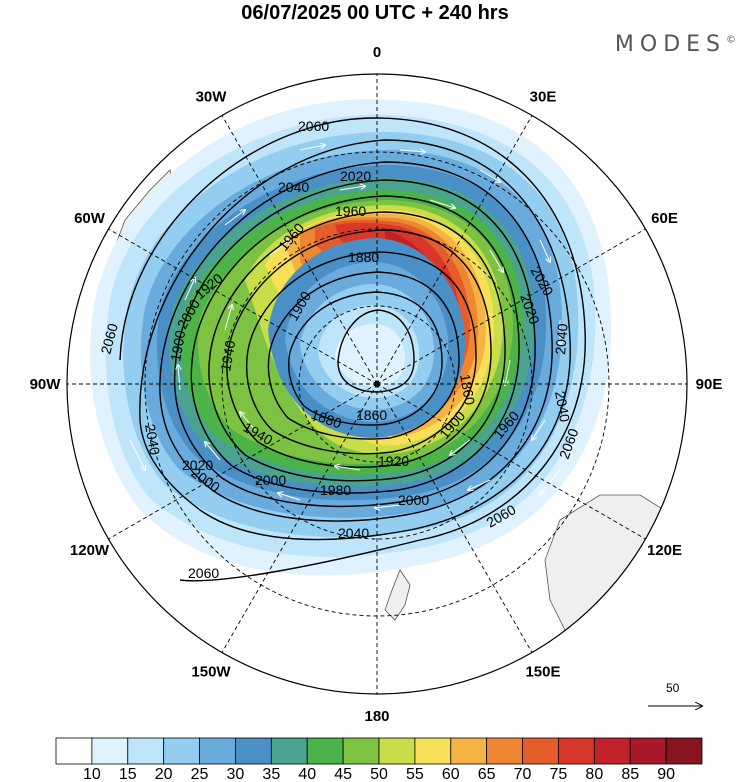 The image size is (750, 782). What do you see at coordinates (212, 97) in the screenshot?
I see `longitude-label: 30W` at bounding box center [212, 97].